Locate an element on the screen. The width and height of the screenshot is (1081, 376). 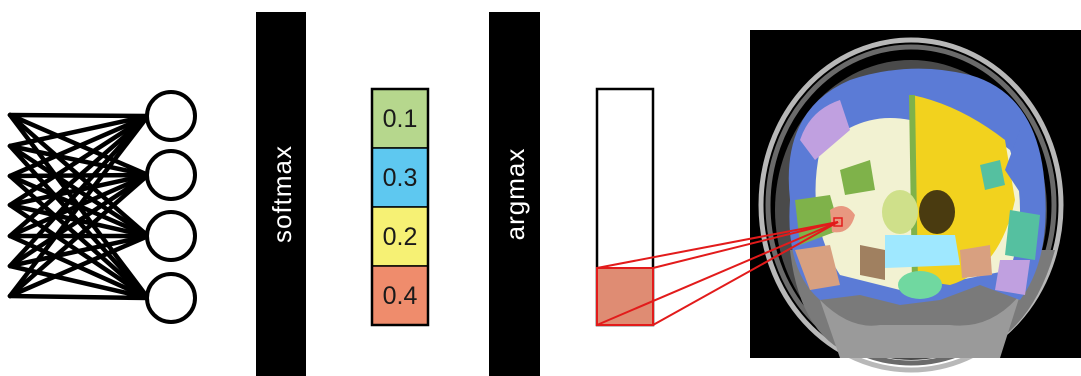
probability-column: 0.1 0.3 0.2 0.4 is located at coordinates (400, 207).